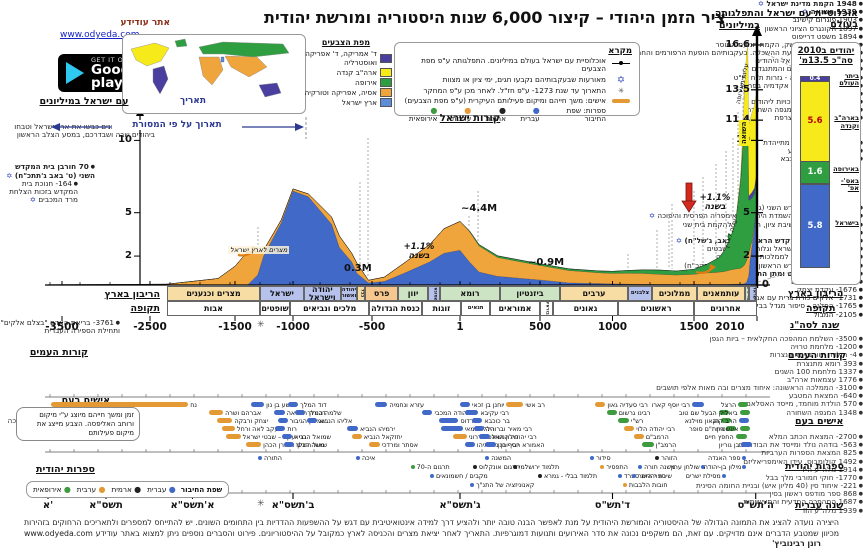  What do you see at coordinates (737, 120) in the screenshot?
I see `y-tick-label-right: 11.4` at bounding box center [737, 120].